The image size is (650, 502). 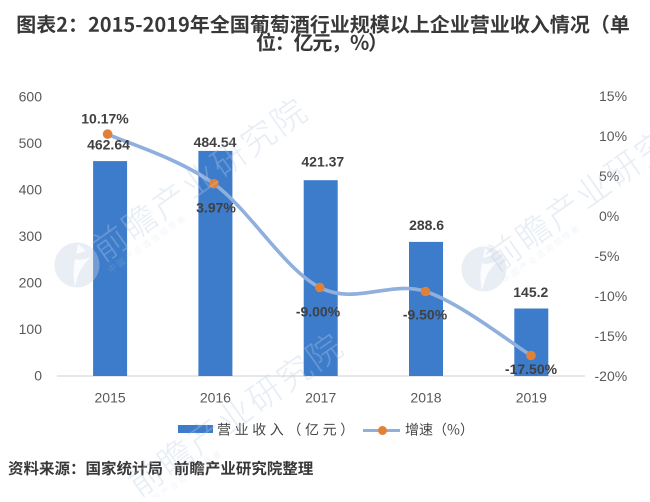 I want to click on svg-text: -10%, so click(x=611, y=296).